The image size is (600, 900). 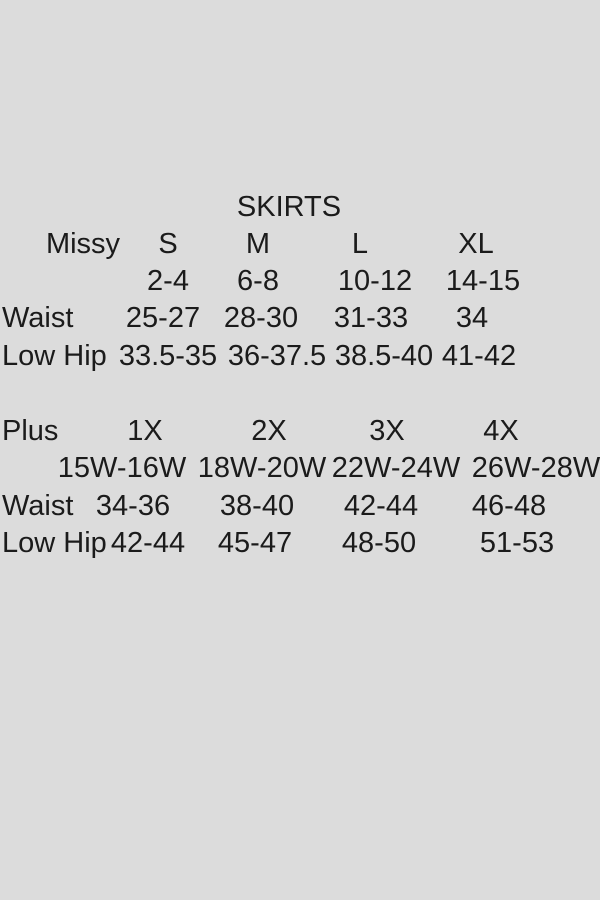 What do you see at coordinates (148, 543) in the screenshot?
I see `plus-low-hip-1x: 42-44` at bounding box center [148, 543].